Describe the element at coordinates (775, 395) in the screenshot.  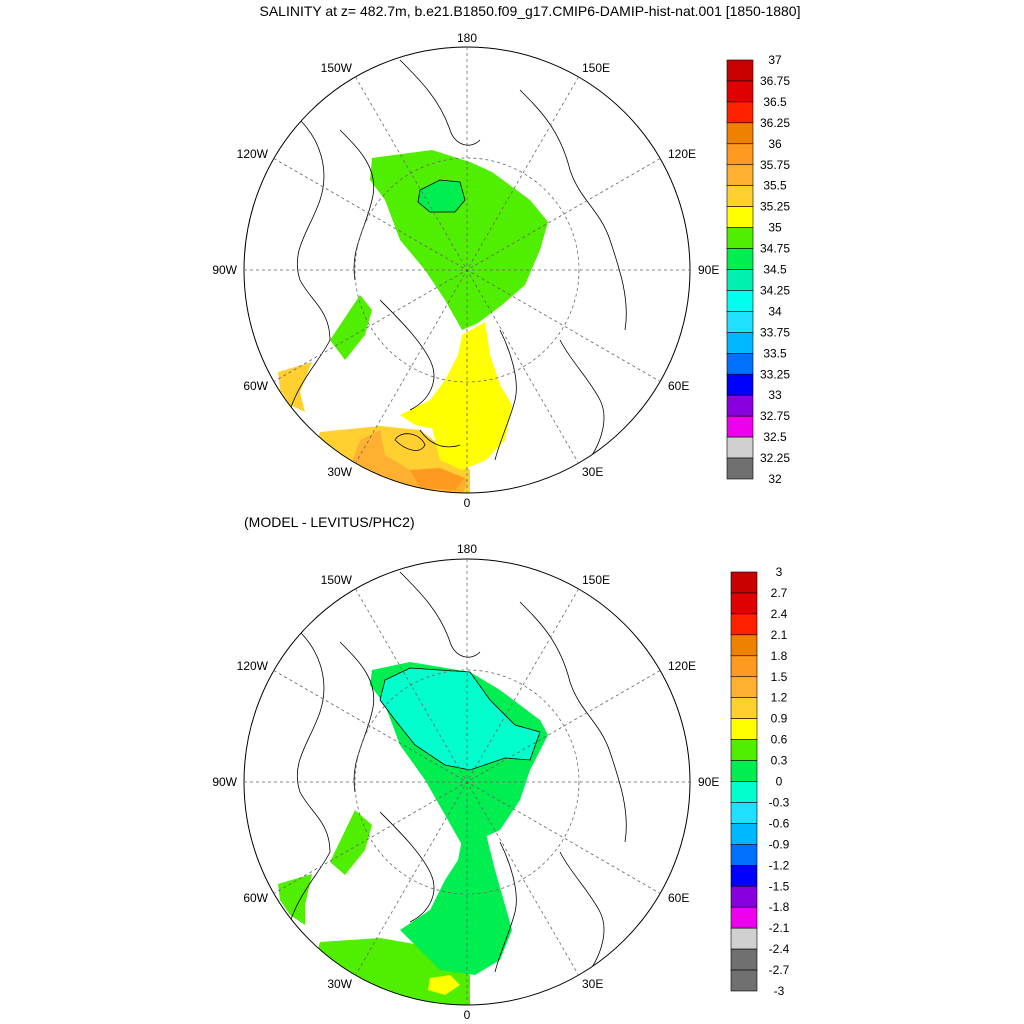
I see `colorbar-top-tick-label: 33` at that location.